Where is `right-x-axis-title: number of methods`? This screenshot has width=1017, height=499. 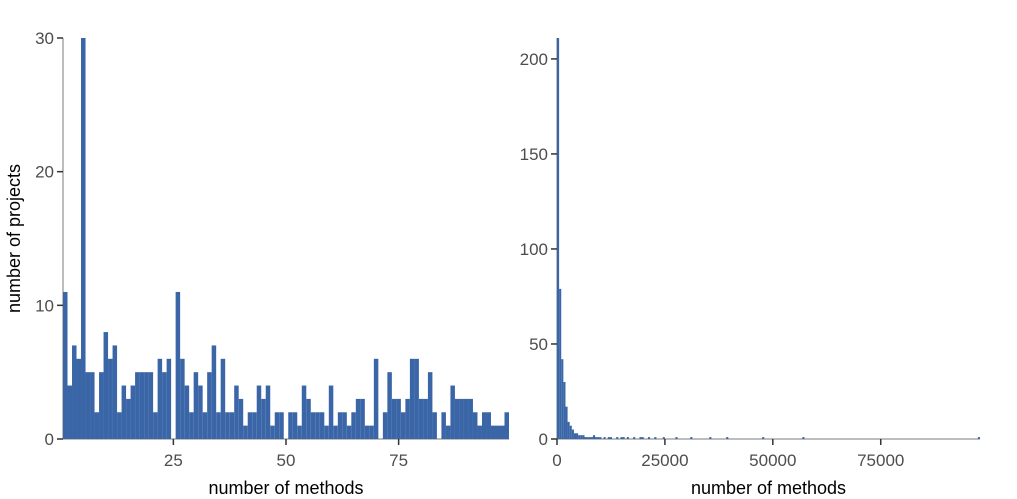 right-x-axis-title: number of methods is located at coordinates (768, 488).